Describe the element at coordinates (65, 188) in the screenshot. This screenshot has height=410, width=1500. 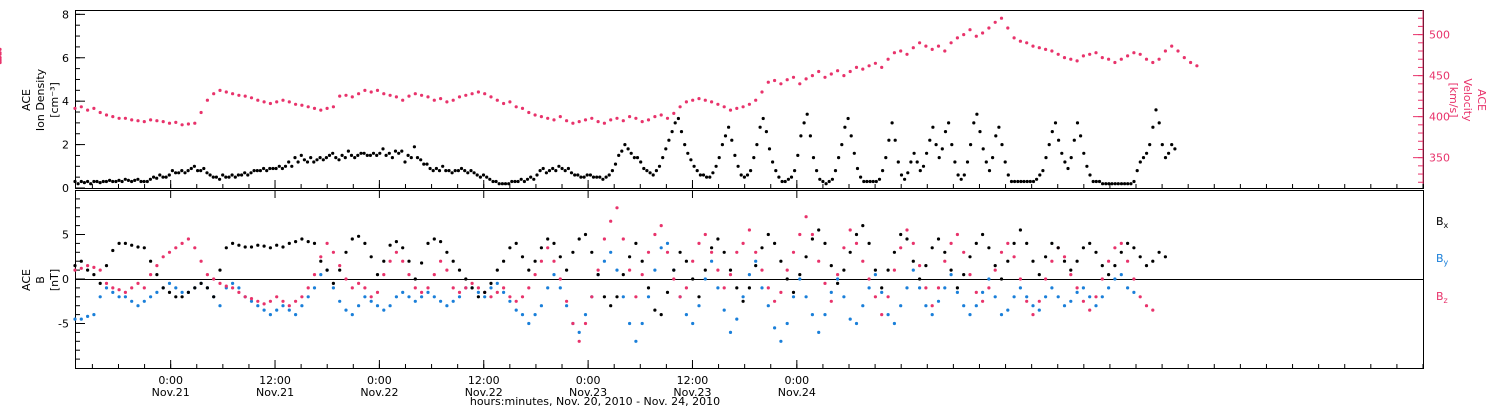
I see `density-tick-label: 0` at that location.